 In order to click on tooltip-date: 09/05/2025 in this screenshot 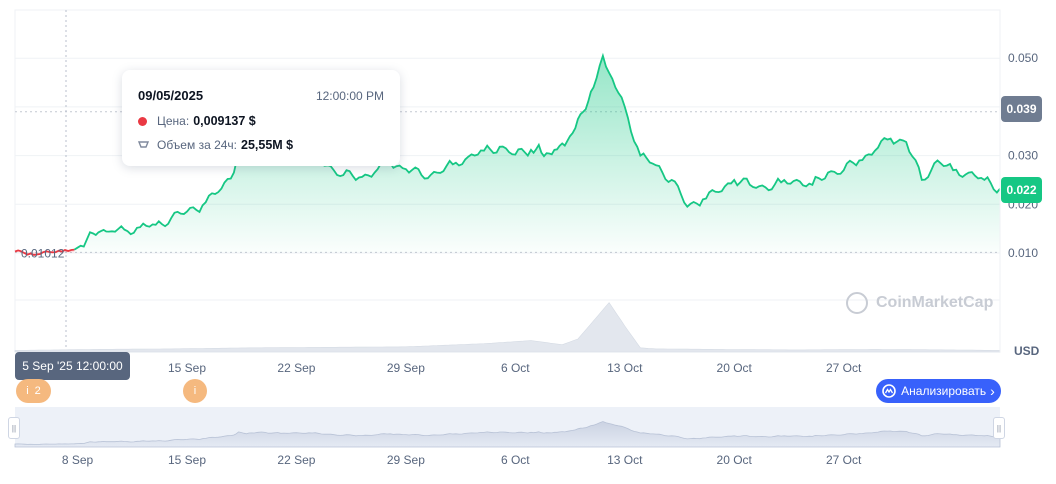, I will do `click(171, 95)`.